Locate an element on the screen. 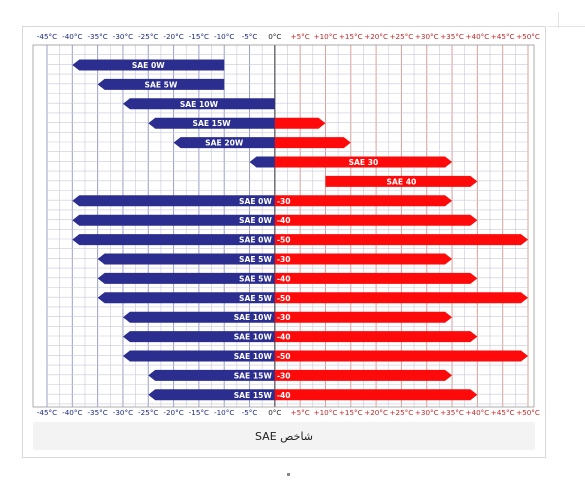 The image size is (585, 483). bar-cold-sae-0w is located at coordinates (148, 65).